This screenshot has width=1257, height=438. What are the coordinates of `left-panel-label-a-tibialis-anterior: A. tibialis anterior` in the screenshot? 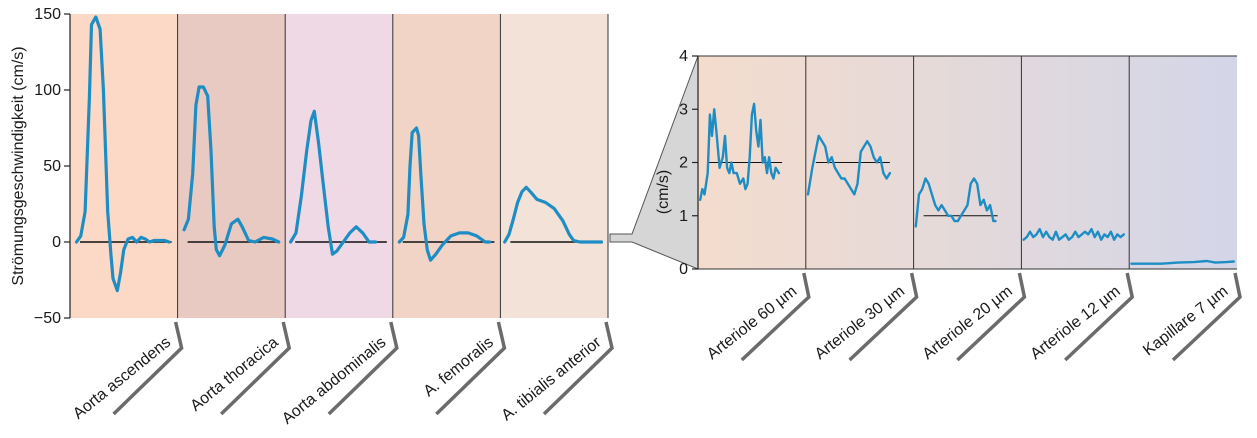 It's located at (551, 378).